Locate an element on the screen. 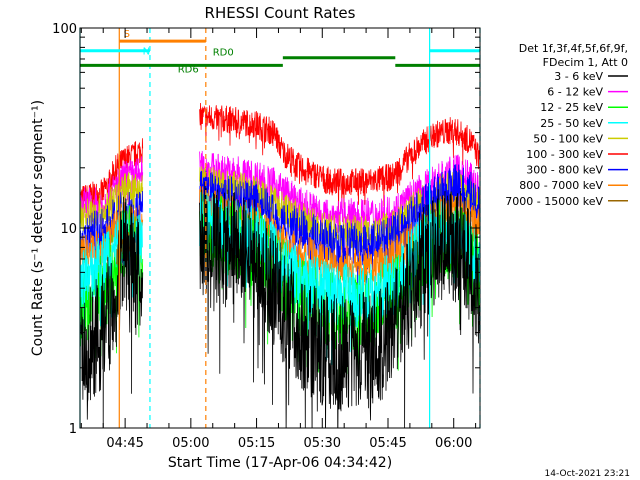  legend-label: 800 - 7000 keV is located at coordinates (561, 185).